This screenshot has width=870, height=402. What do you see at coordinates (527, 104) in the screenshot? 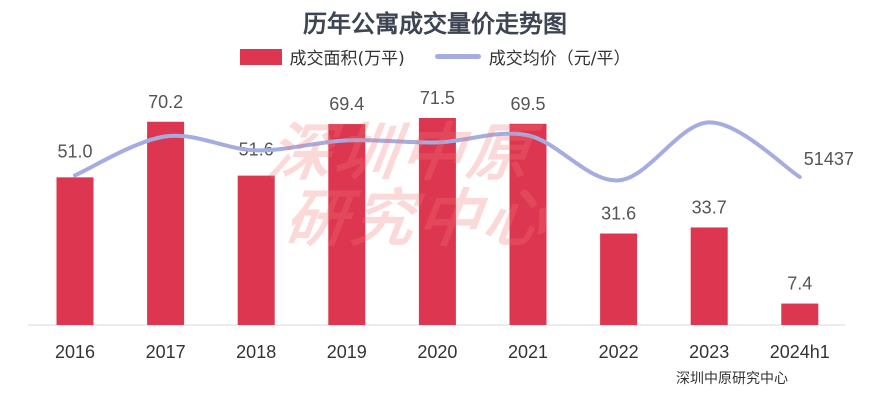
I see `bar-label: 69.5` at bounding box center [527, 104].